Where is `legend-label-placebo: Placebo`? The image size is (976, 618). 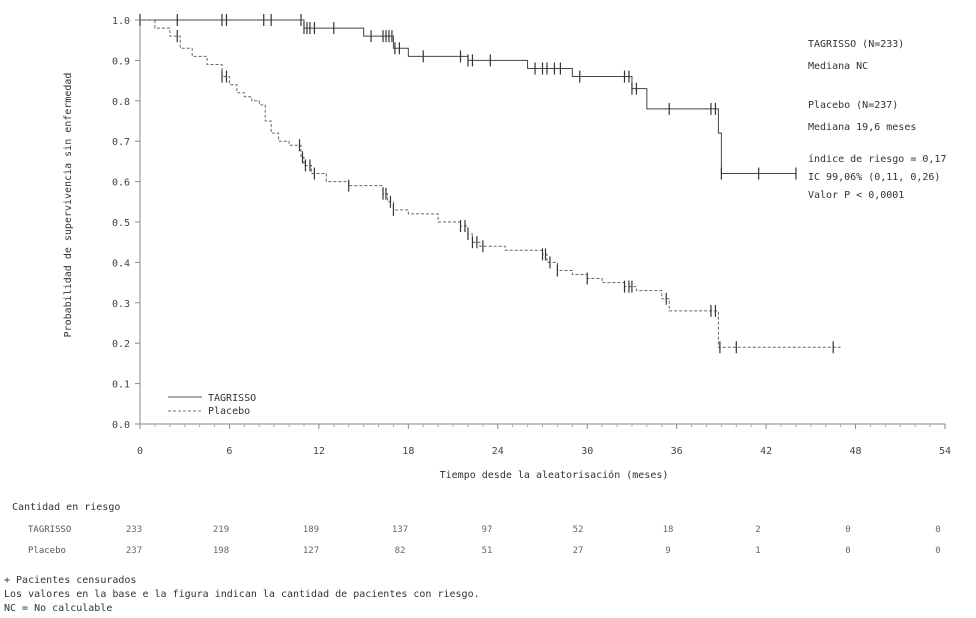
legend-label-placebo: Placebo is located at coordinates (229, 411).